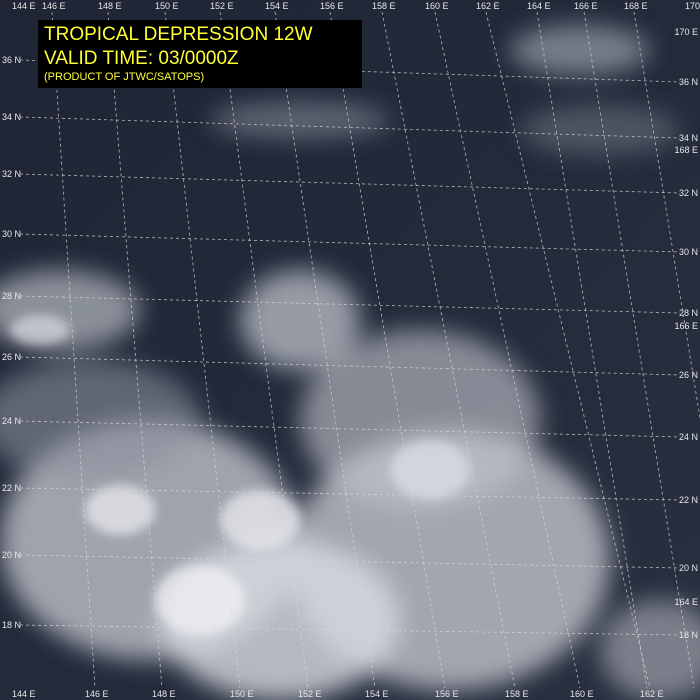 The height and width of the screenshot is (700, 700). I want to click on right-label: 30 N, so click(688, 252).